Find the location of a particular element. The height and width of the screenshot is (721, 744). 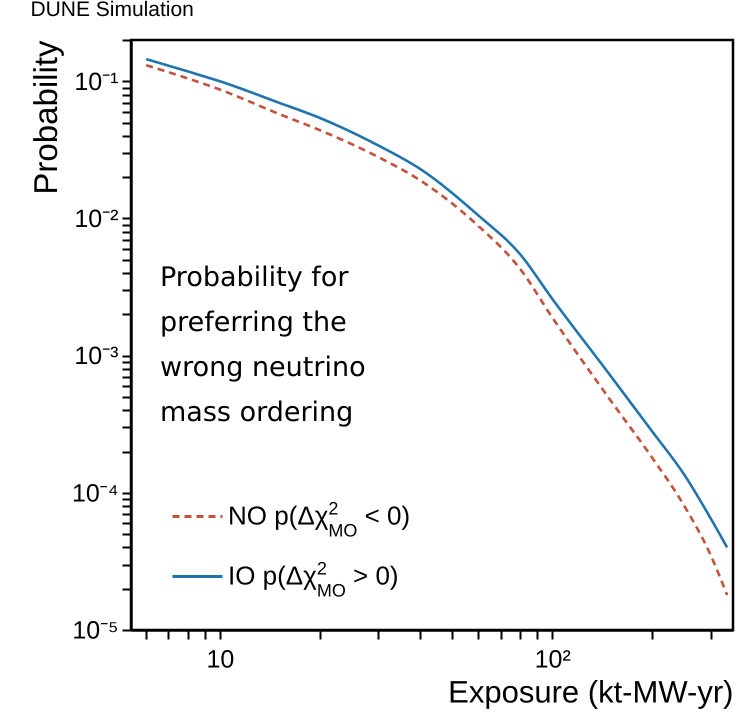

x-tick-label: 10² is located at coordinates (552, 660).